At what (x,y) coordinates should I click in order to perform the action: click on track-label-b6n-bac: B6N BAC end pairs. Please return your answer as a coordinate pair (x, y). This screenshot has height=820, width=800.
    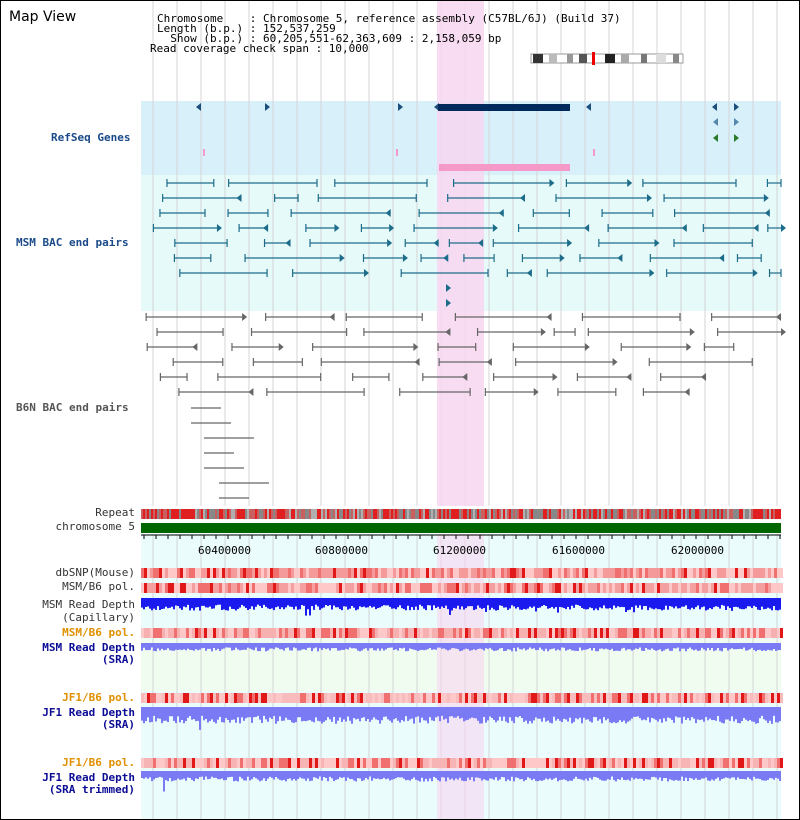
    Looking at the image, I should click on (72, 407).